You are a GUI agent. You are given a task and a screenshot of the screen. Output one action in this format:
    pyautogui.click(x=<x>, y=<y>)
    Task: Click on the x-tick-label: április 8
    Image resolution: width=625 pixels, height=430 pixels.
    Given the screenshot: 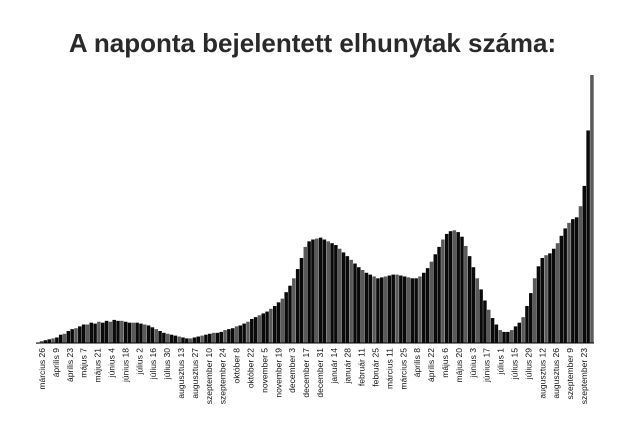 What is the action you would take?
    pyautogui.click(x=417, y=363)
    